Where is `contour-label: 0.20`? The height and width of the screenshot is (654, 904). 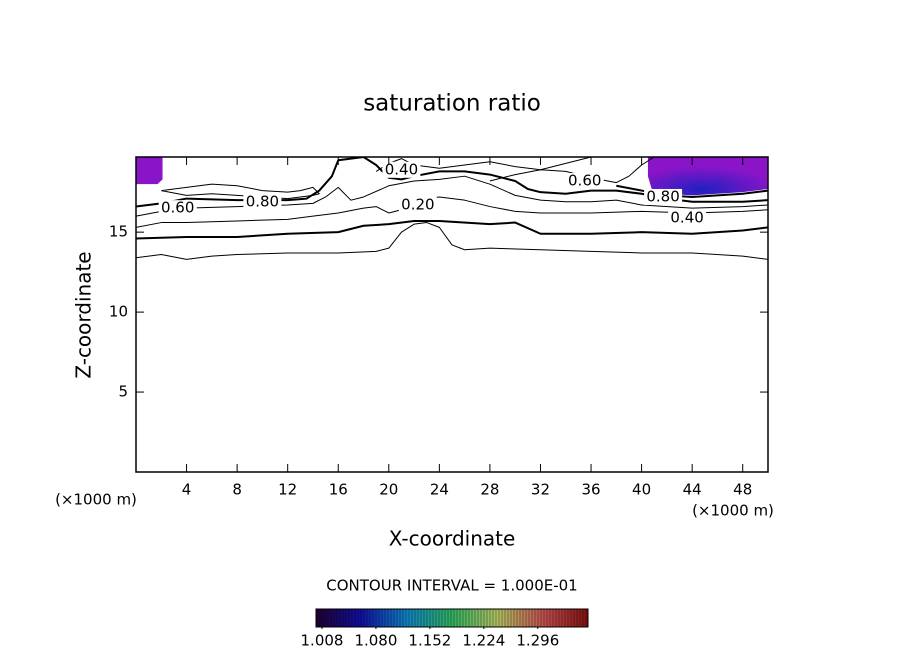 contour-label: 0.20 is located at coordinates (417, 204).